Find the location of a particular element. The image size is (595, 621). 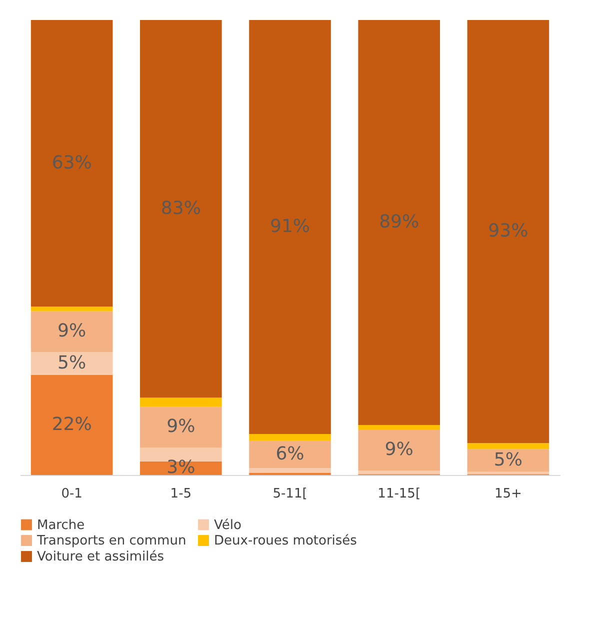

x-tick-label: 1-5 is located at coordinates (181, 494).